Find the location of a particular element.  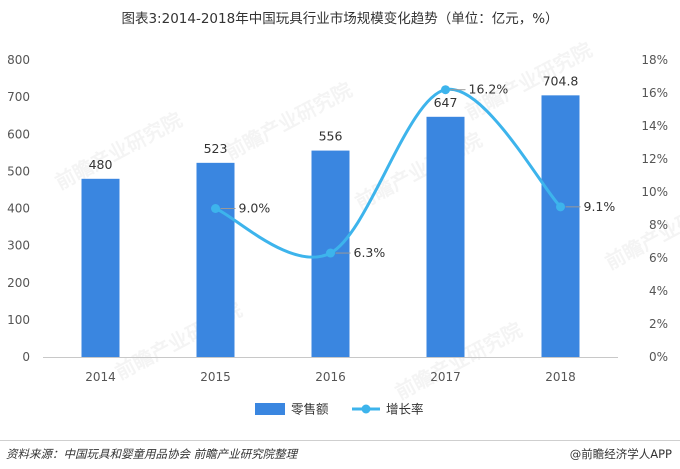

line-value-label: 6.3% is located at coordinates (370, 252).